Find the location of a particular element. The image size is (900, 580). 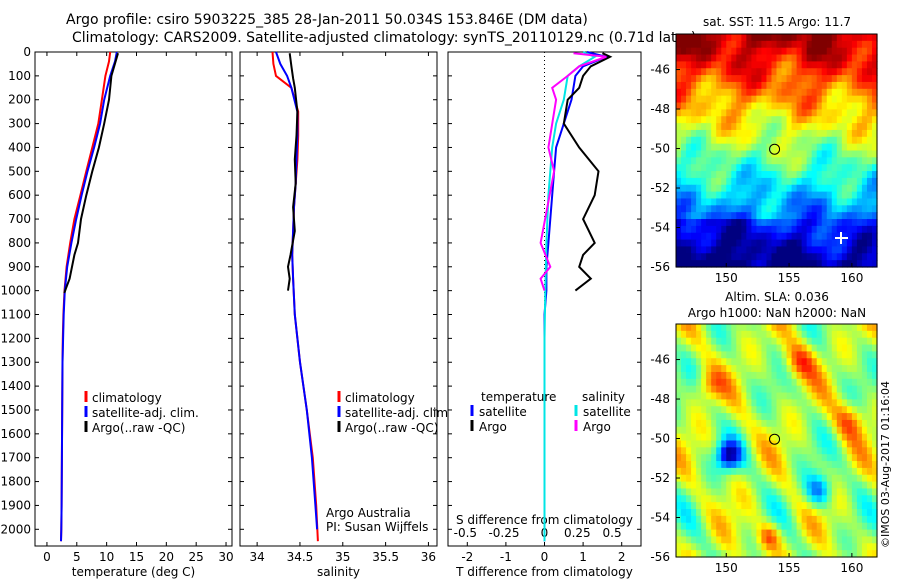

x-tick-label: 34 is located at coordinates (256, 557).